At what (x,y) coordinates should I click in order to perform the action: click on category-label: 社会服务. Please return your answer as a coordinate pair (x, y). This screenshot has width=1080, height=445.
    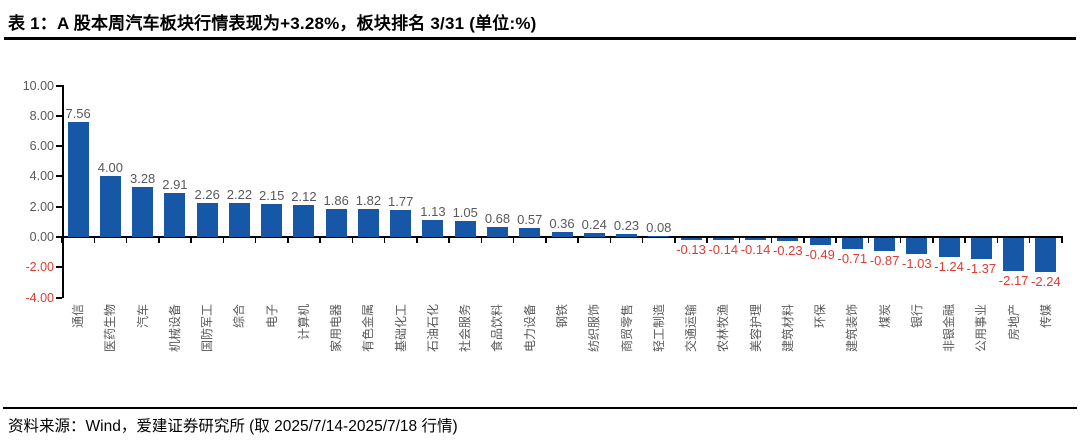
    Looking at the image, I should click on (465, 327).